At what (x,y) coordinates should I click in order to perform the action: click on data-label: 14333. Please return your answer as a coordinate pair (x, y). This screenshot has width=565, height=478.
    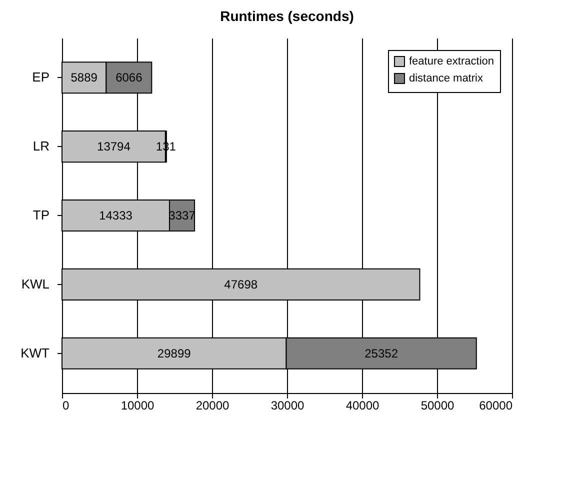
    Looking at the image, I should click on (116, 215).